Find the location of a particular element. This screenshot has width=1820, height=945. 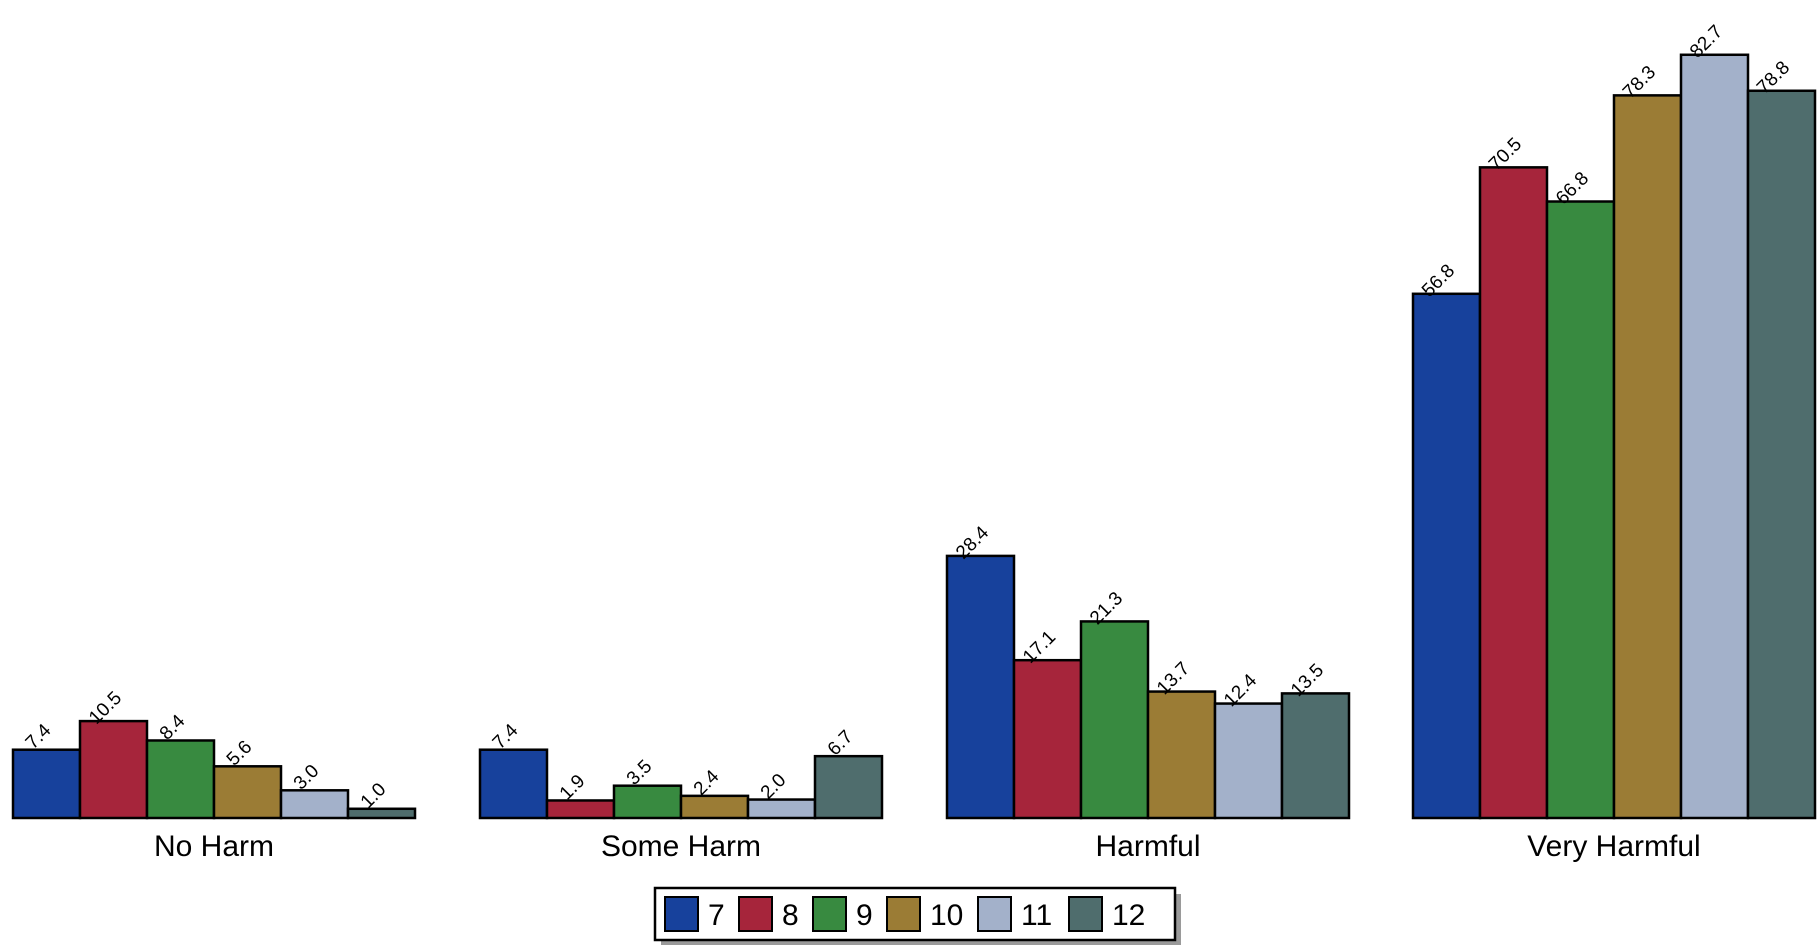

category-label-harmful: Harmful is located at coordinates (1147, 846).